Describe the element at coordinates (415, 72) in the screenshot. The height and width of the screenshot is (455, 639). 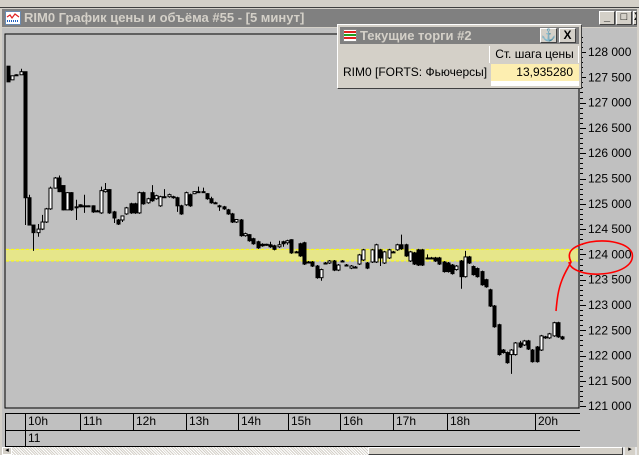
I see `row-instrument: RIM0 [FORTS: Фьючерсы]` at that location.